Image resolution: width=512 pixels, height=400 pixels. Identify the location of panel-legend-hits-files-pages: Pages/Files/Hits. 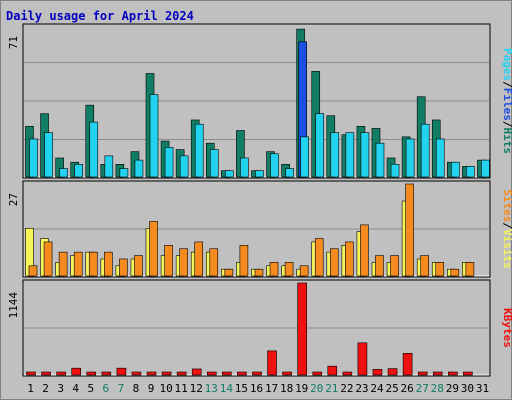
(506, 101).